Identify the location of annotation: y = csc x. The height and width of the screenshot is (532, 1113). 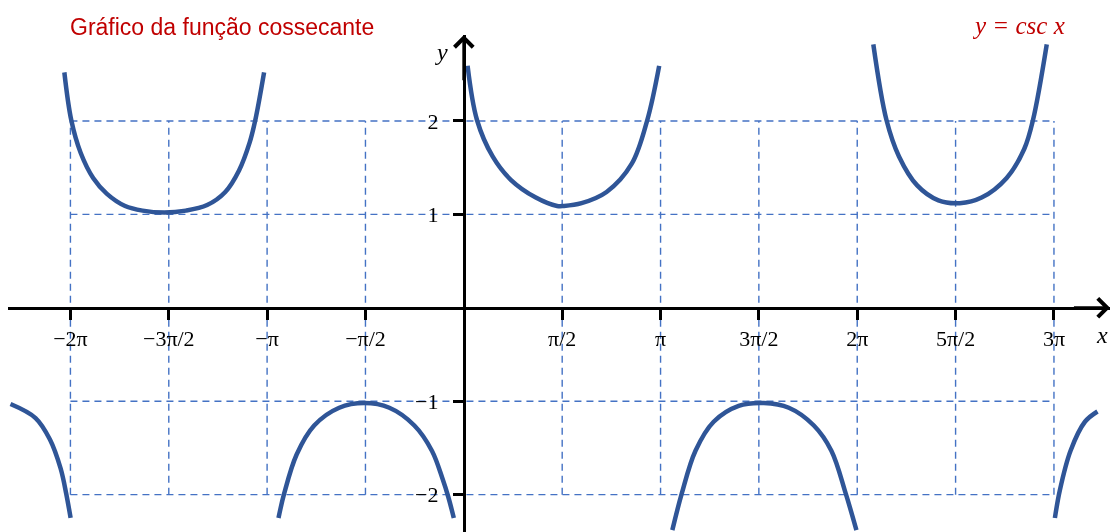
(1018, 25).